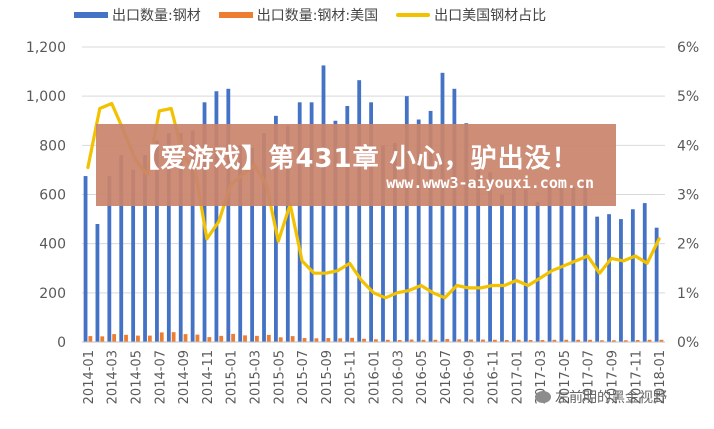 This screenshot has height=429, width=714. I want to click on x-tick-label: 2017-03, so click(541, 377).